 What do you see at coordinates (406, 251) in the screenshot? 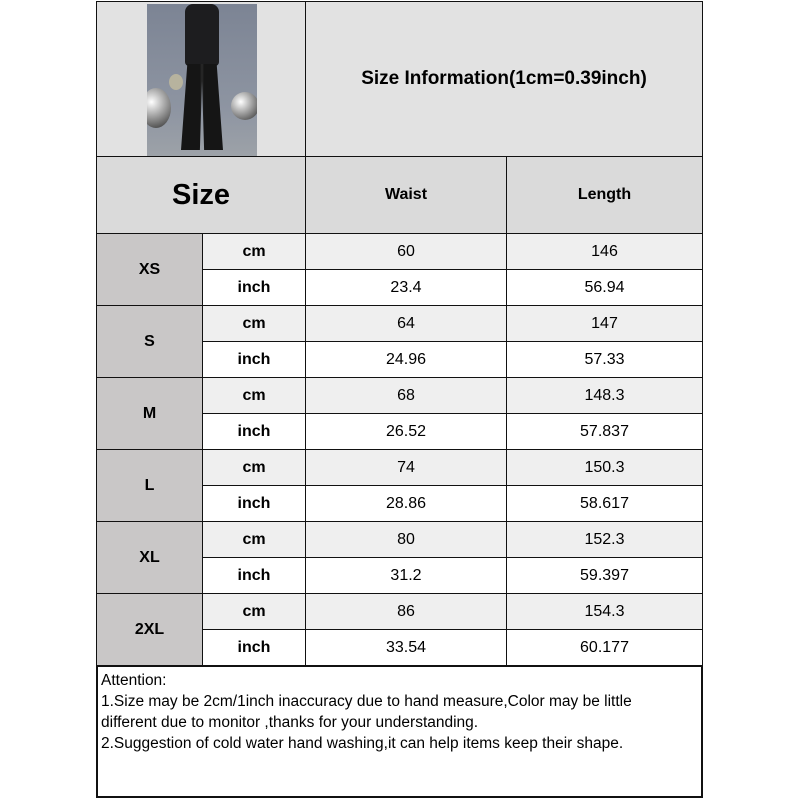
I see `waist-value: 60` at bounding box center [406, 251].